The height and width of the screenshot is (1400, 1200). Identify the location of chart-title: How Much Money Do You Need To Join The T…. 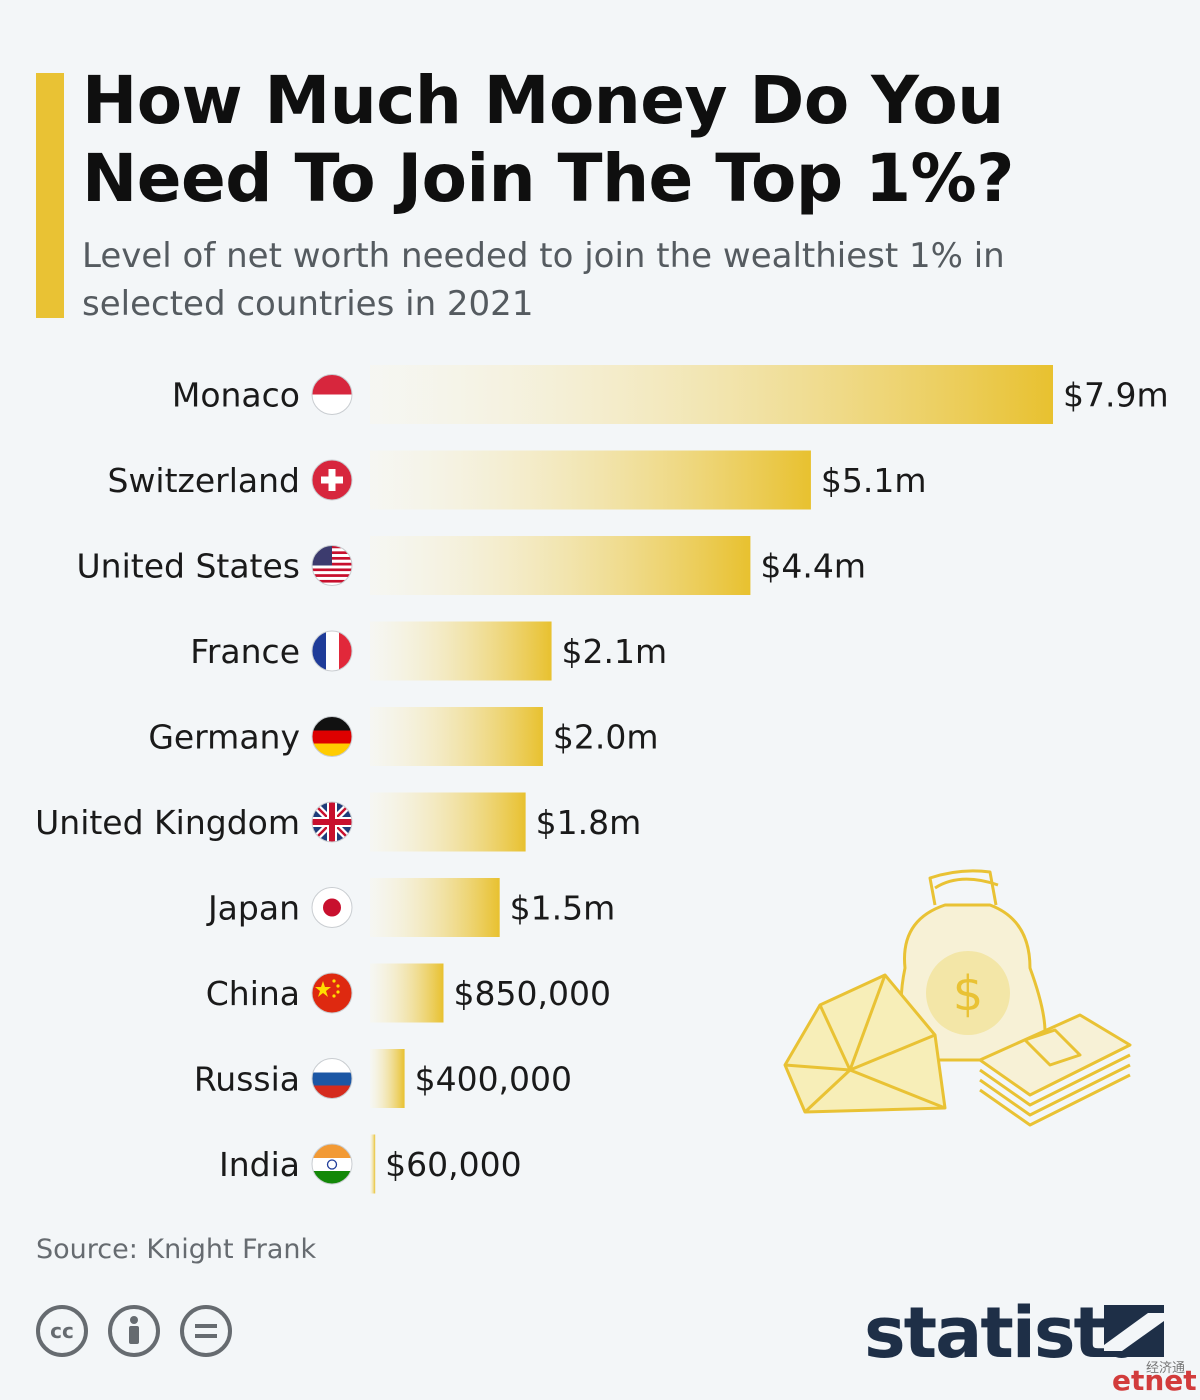
(548, 139).